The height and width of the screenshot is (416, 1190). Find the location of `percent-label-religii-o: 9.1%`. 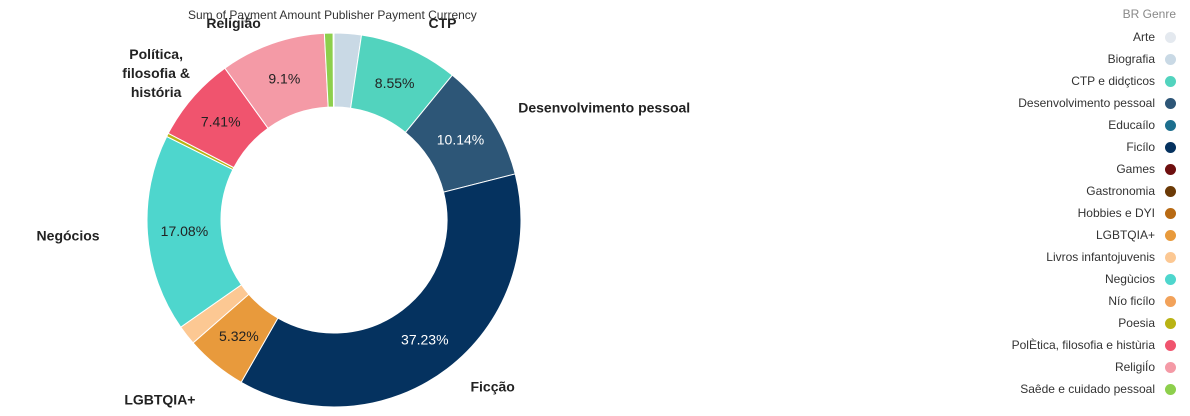

percent-label-religii-o: 9.1% is located at coordinates (284, 78).